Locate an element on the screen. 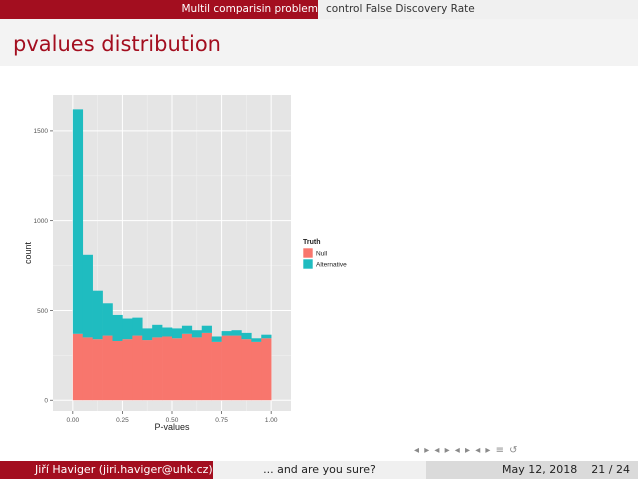 The width and height of the screenshot is (638, 479). footer-short-title: ... and are you sure? is located at coordinates (319, 470).